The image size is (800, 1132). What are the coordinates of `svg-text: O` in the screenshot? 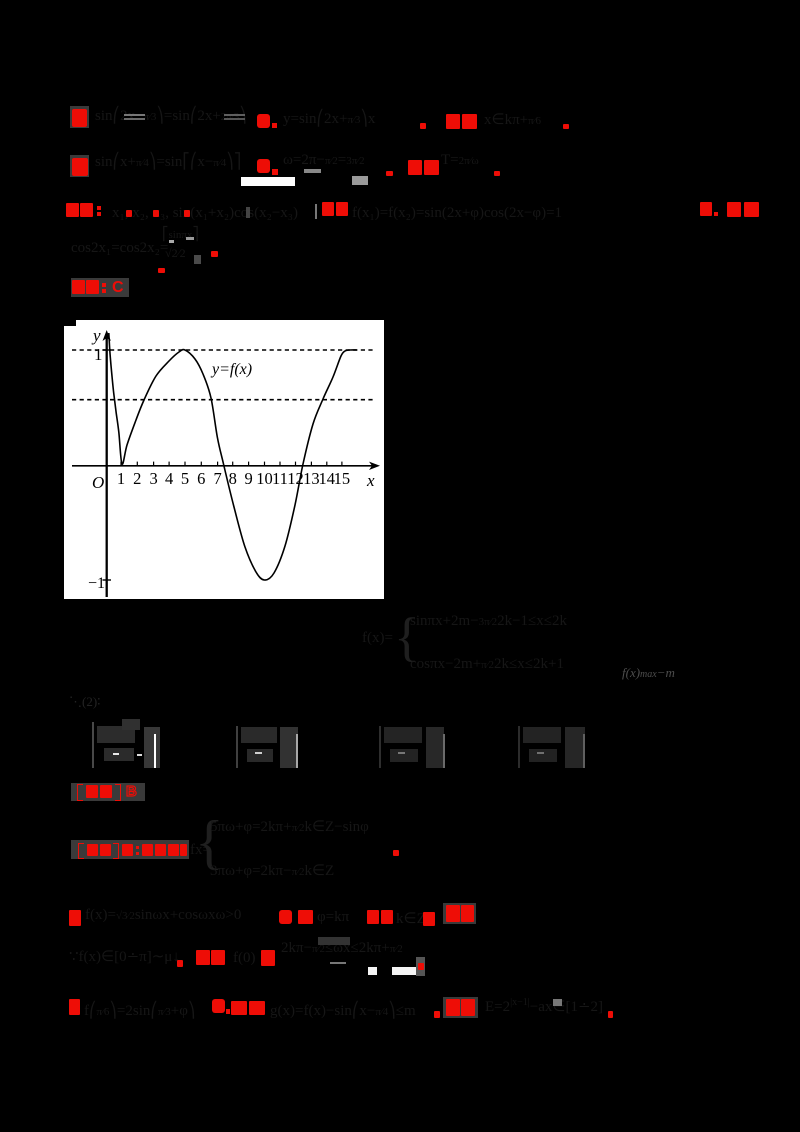 It's located at (98, 482).